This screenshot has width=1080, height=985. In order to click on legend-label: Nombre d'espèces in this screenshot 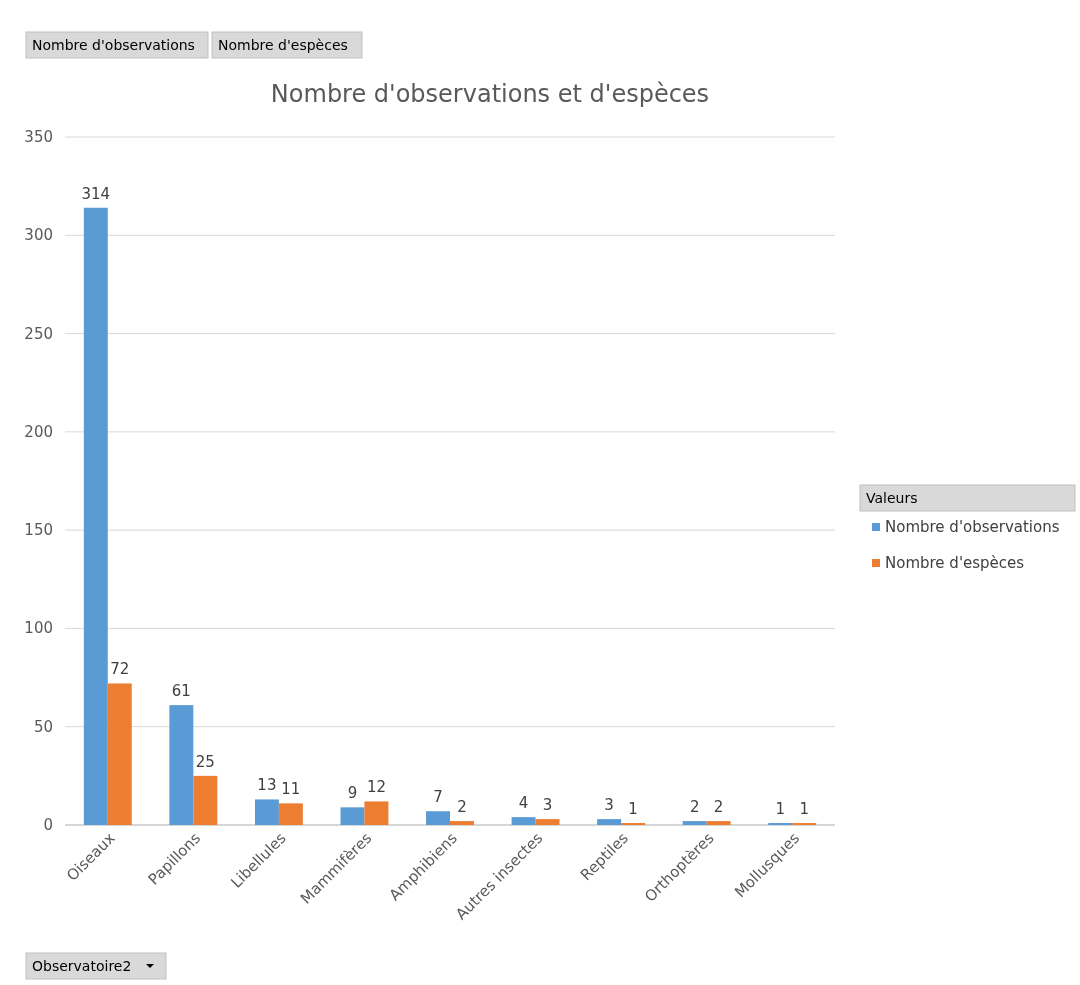, I will do `click(955, 563)`.